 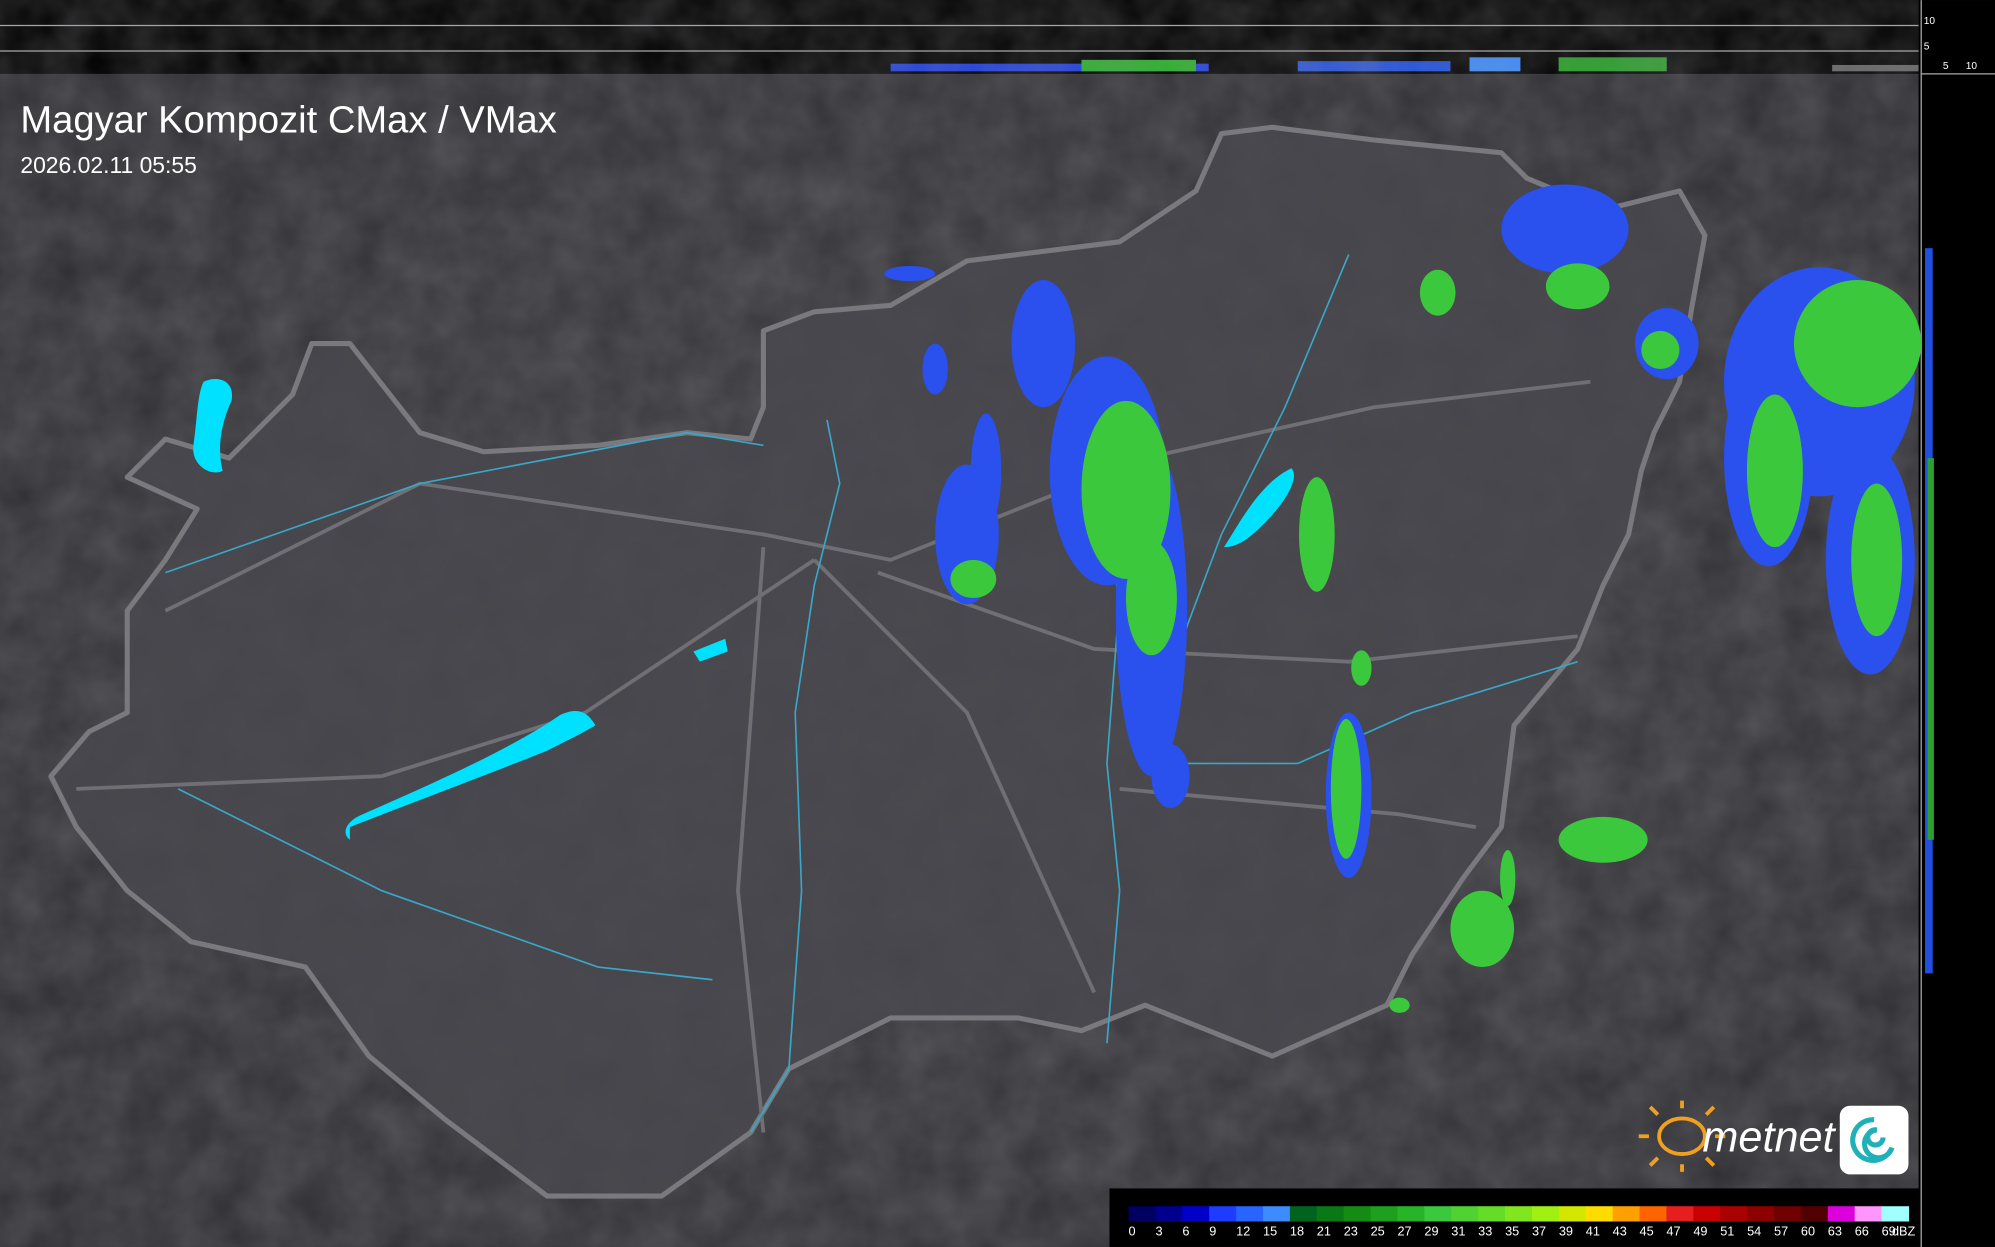 What do you see at coordinates (1647, 1230) in the screenshot?
I see `legend-label: 45` at bounding box center [1647, 1230].